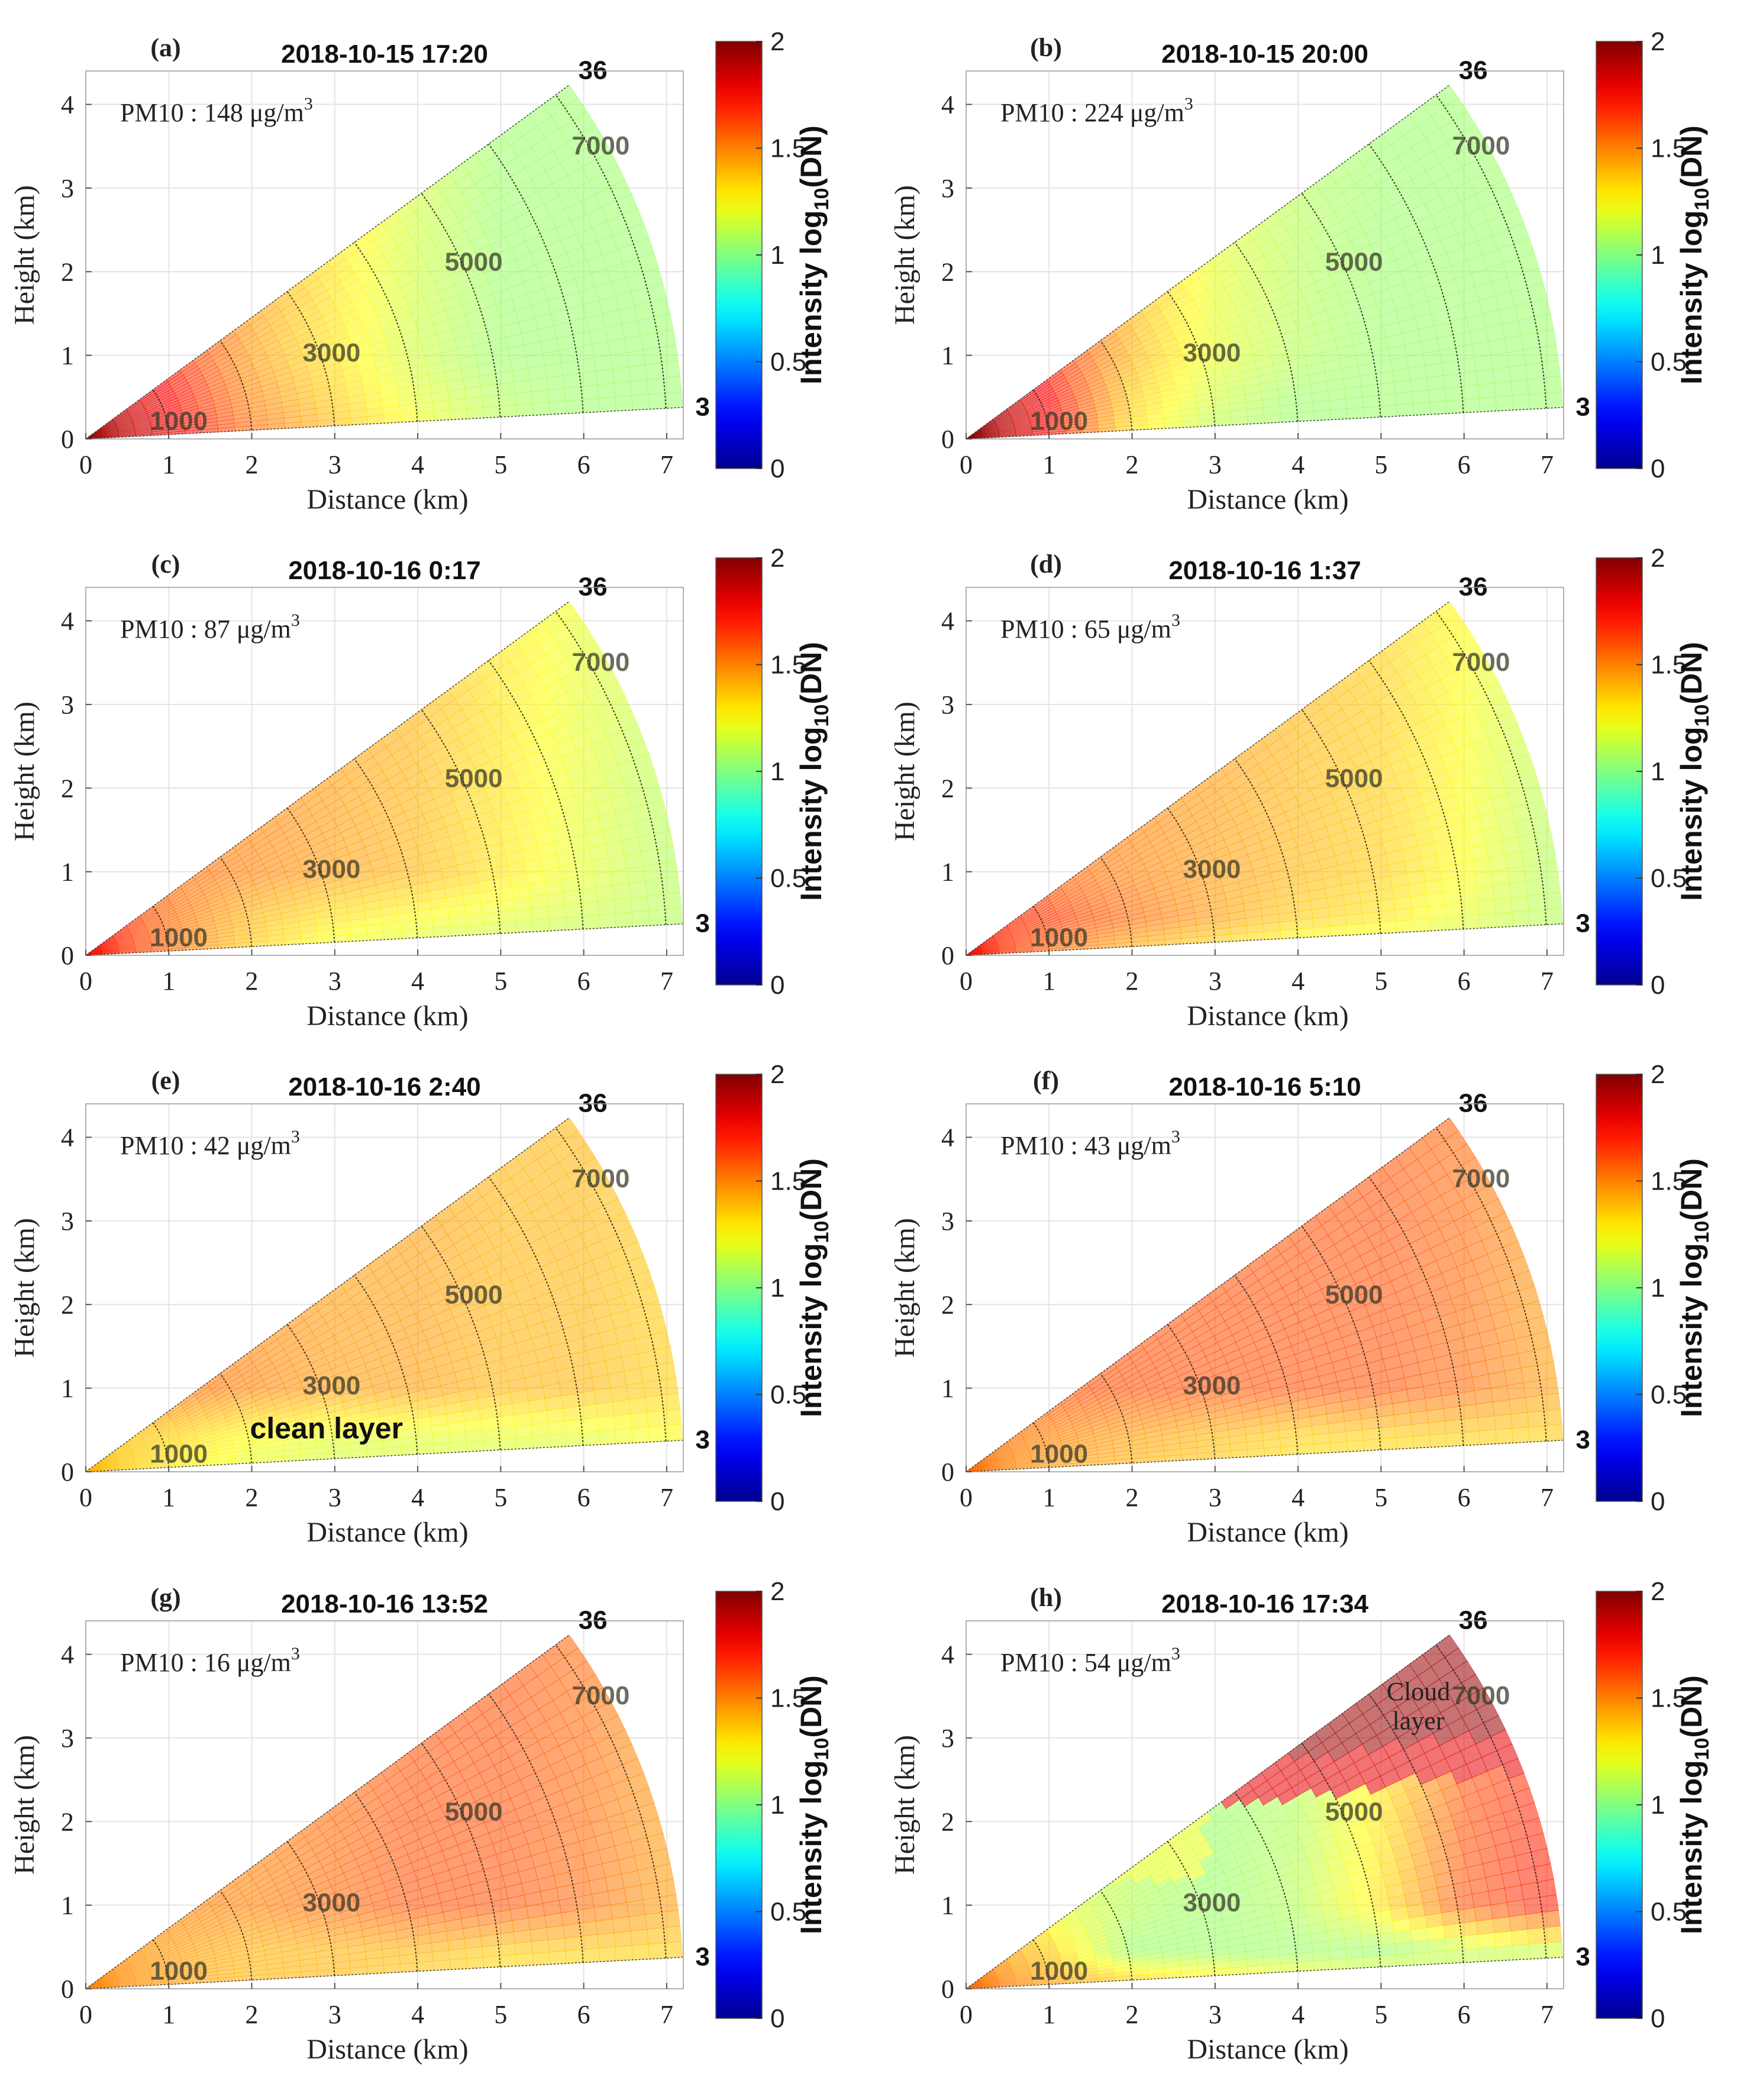 The image size is (1763, 2100). Describe the element at coordinates (165, 47) in the screenshot. I see `panel-letter: (a)` at that location.